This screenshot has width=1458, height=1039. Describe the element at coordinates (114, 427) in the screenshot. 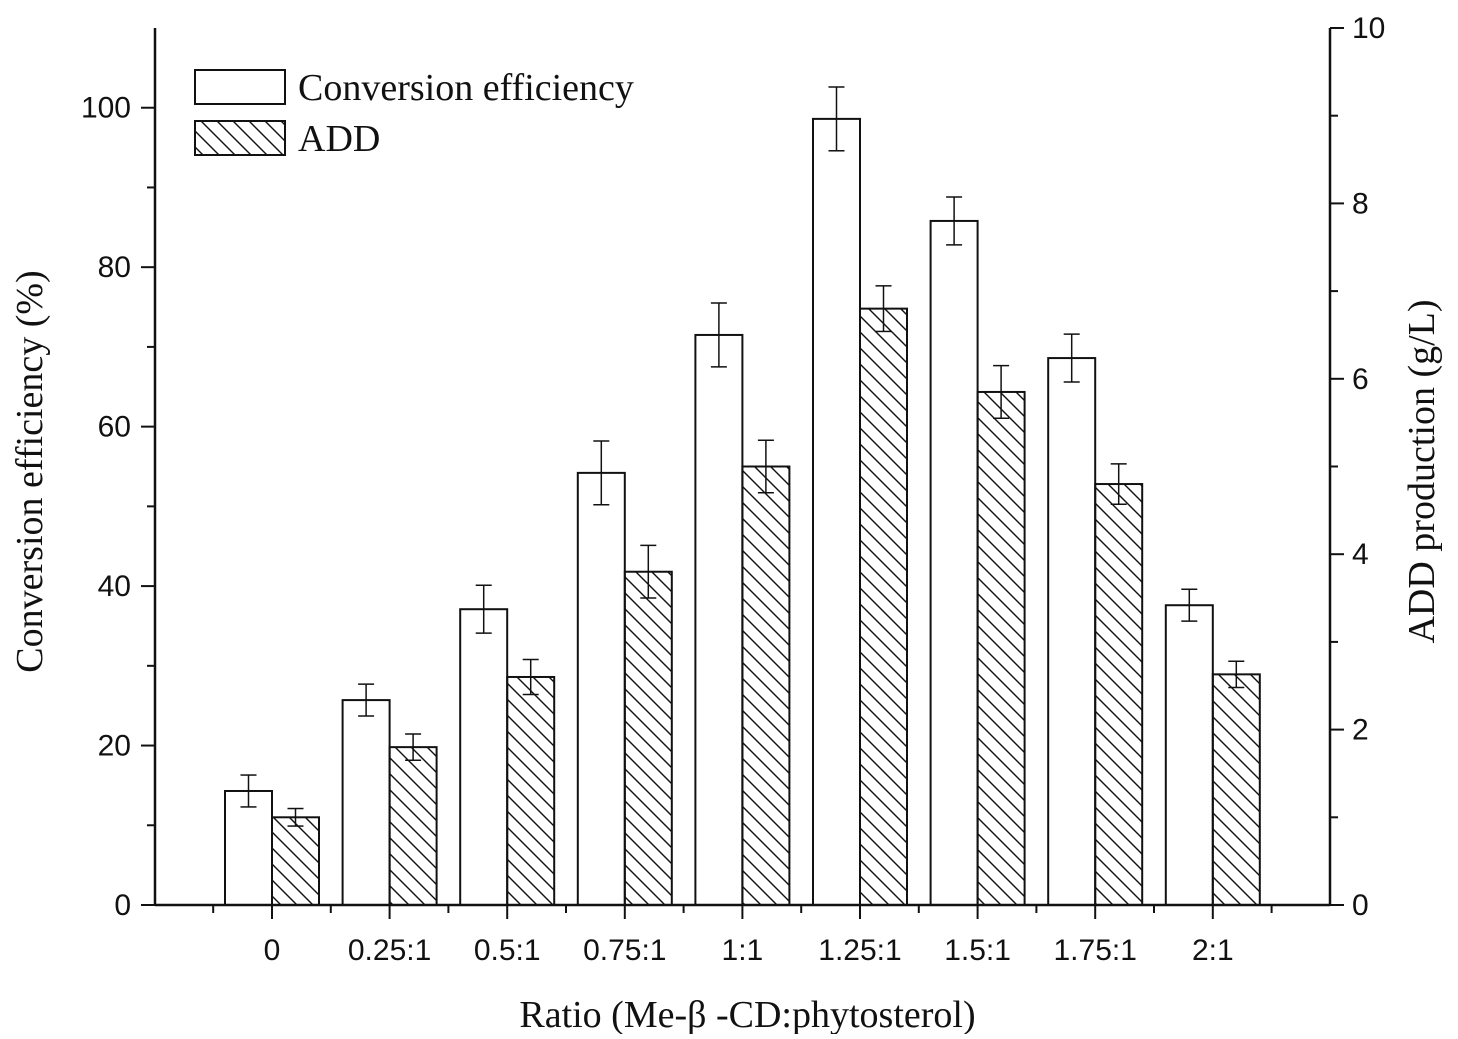

I see `left-tick-label-60: 60` at that location.